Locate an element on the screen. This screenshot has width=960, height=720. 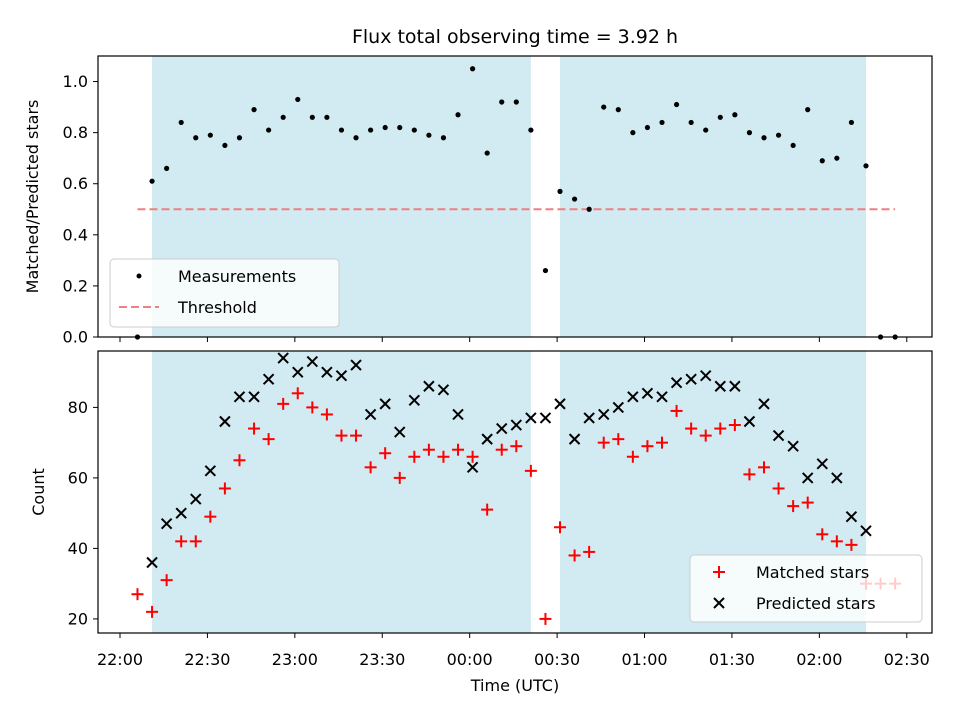
x-axis-label: Time (UTC) is located at coordinates (514, 685).